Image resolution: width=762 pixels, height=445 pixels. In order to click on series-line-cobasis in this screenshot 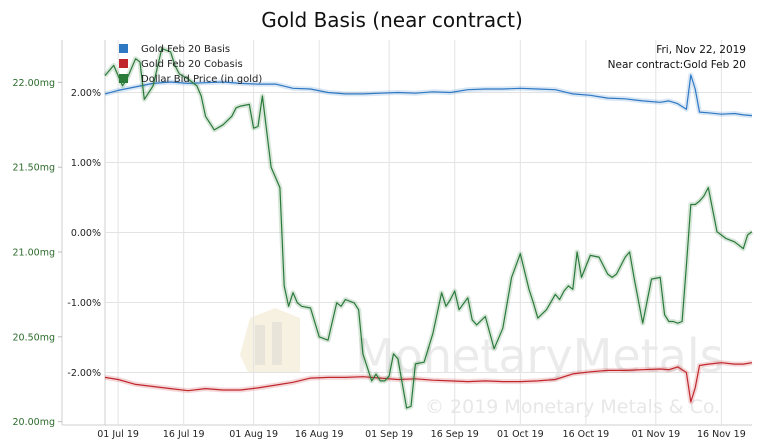, I will do `click(428, 382)`.